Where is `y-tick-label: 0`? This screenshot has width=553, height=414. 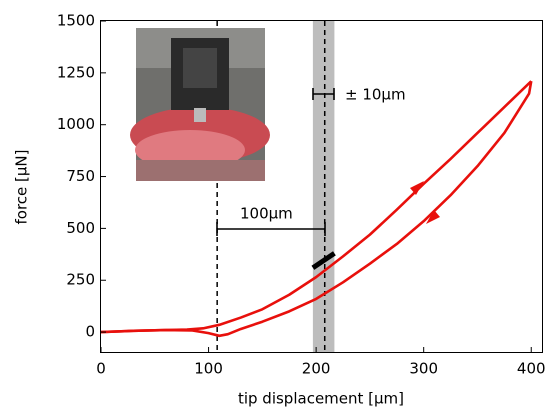 y-tick-label: 0 is located at coordinates (90, 332).